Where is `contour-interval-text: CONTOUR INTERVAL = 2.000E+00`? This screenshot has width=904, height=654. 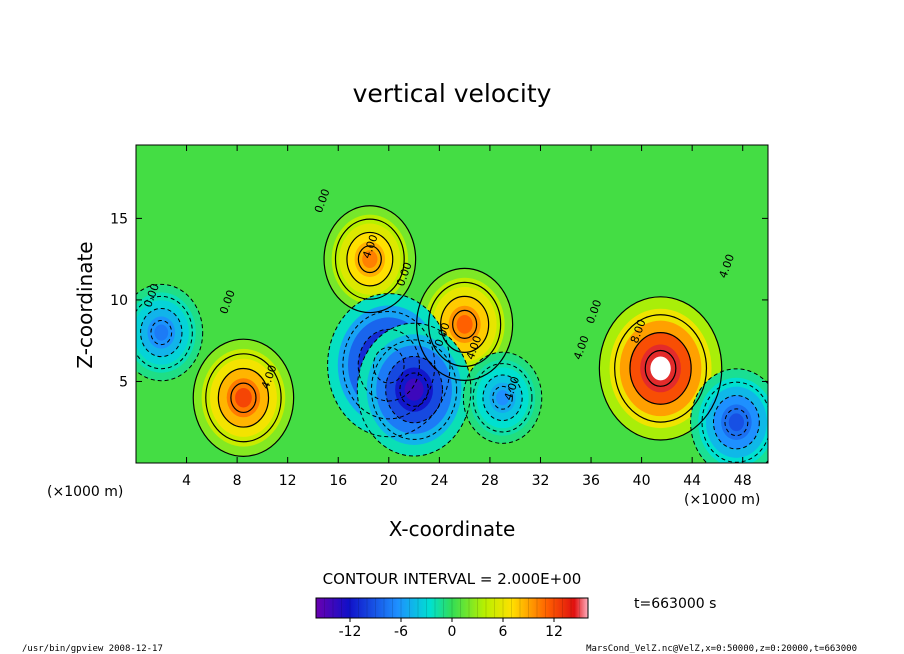
contour-interval-text: CONTOUR INTERVAL = 2.000E+00 is located at coordinates (452, 579).